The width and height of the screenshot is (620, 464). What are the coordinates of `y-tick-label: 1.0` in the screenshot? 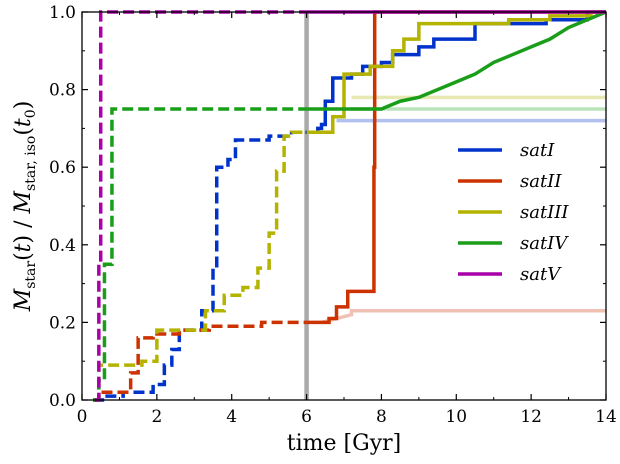 It's located at (62, 13).